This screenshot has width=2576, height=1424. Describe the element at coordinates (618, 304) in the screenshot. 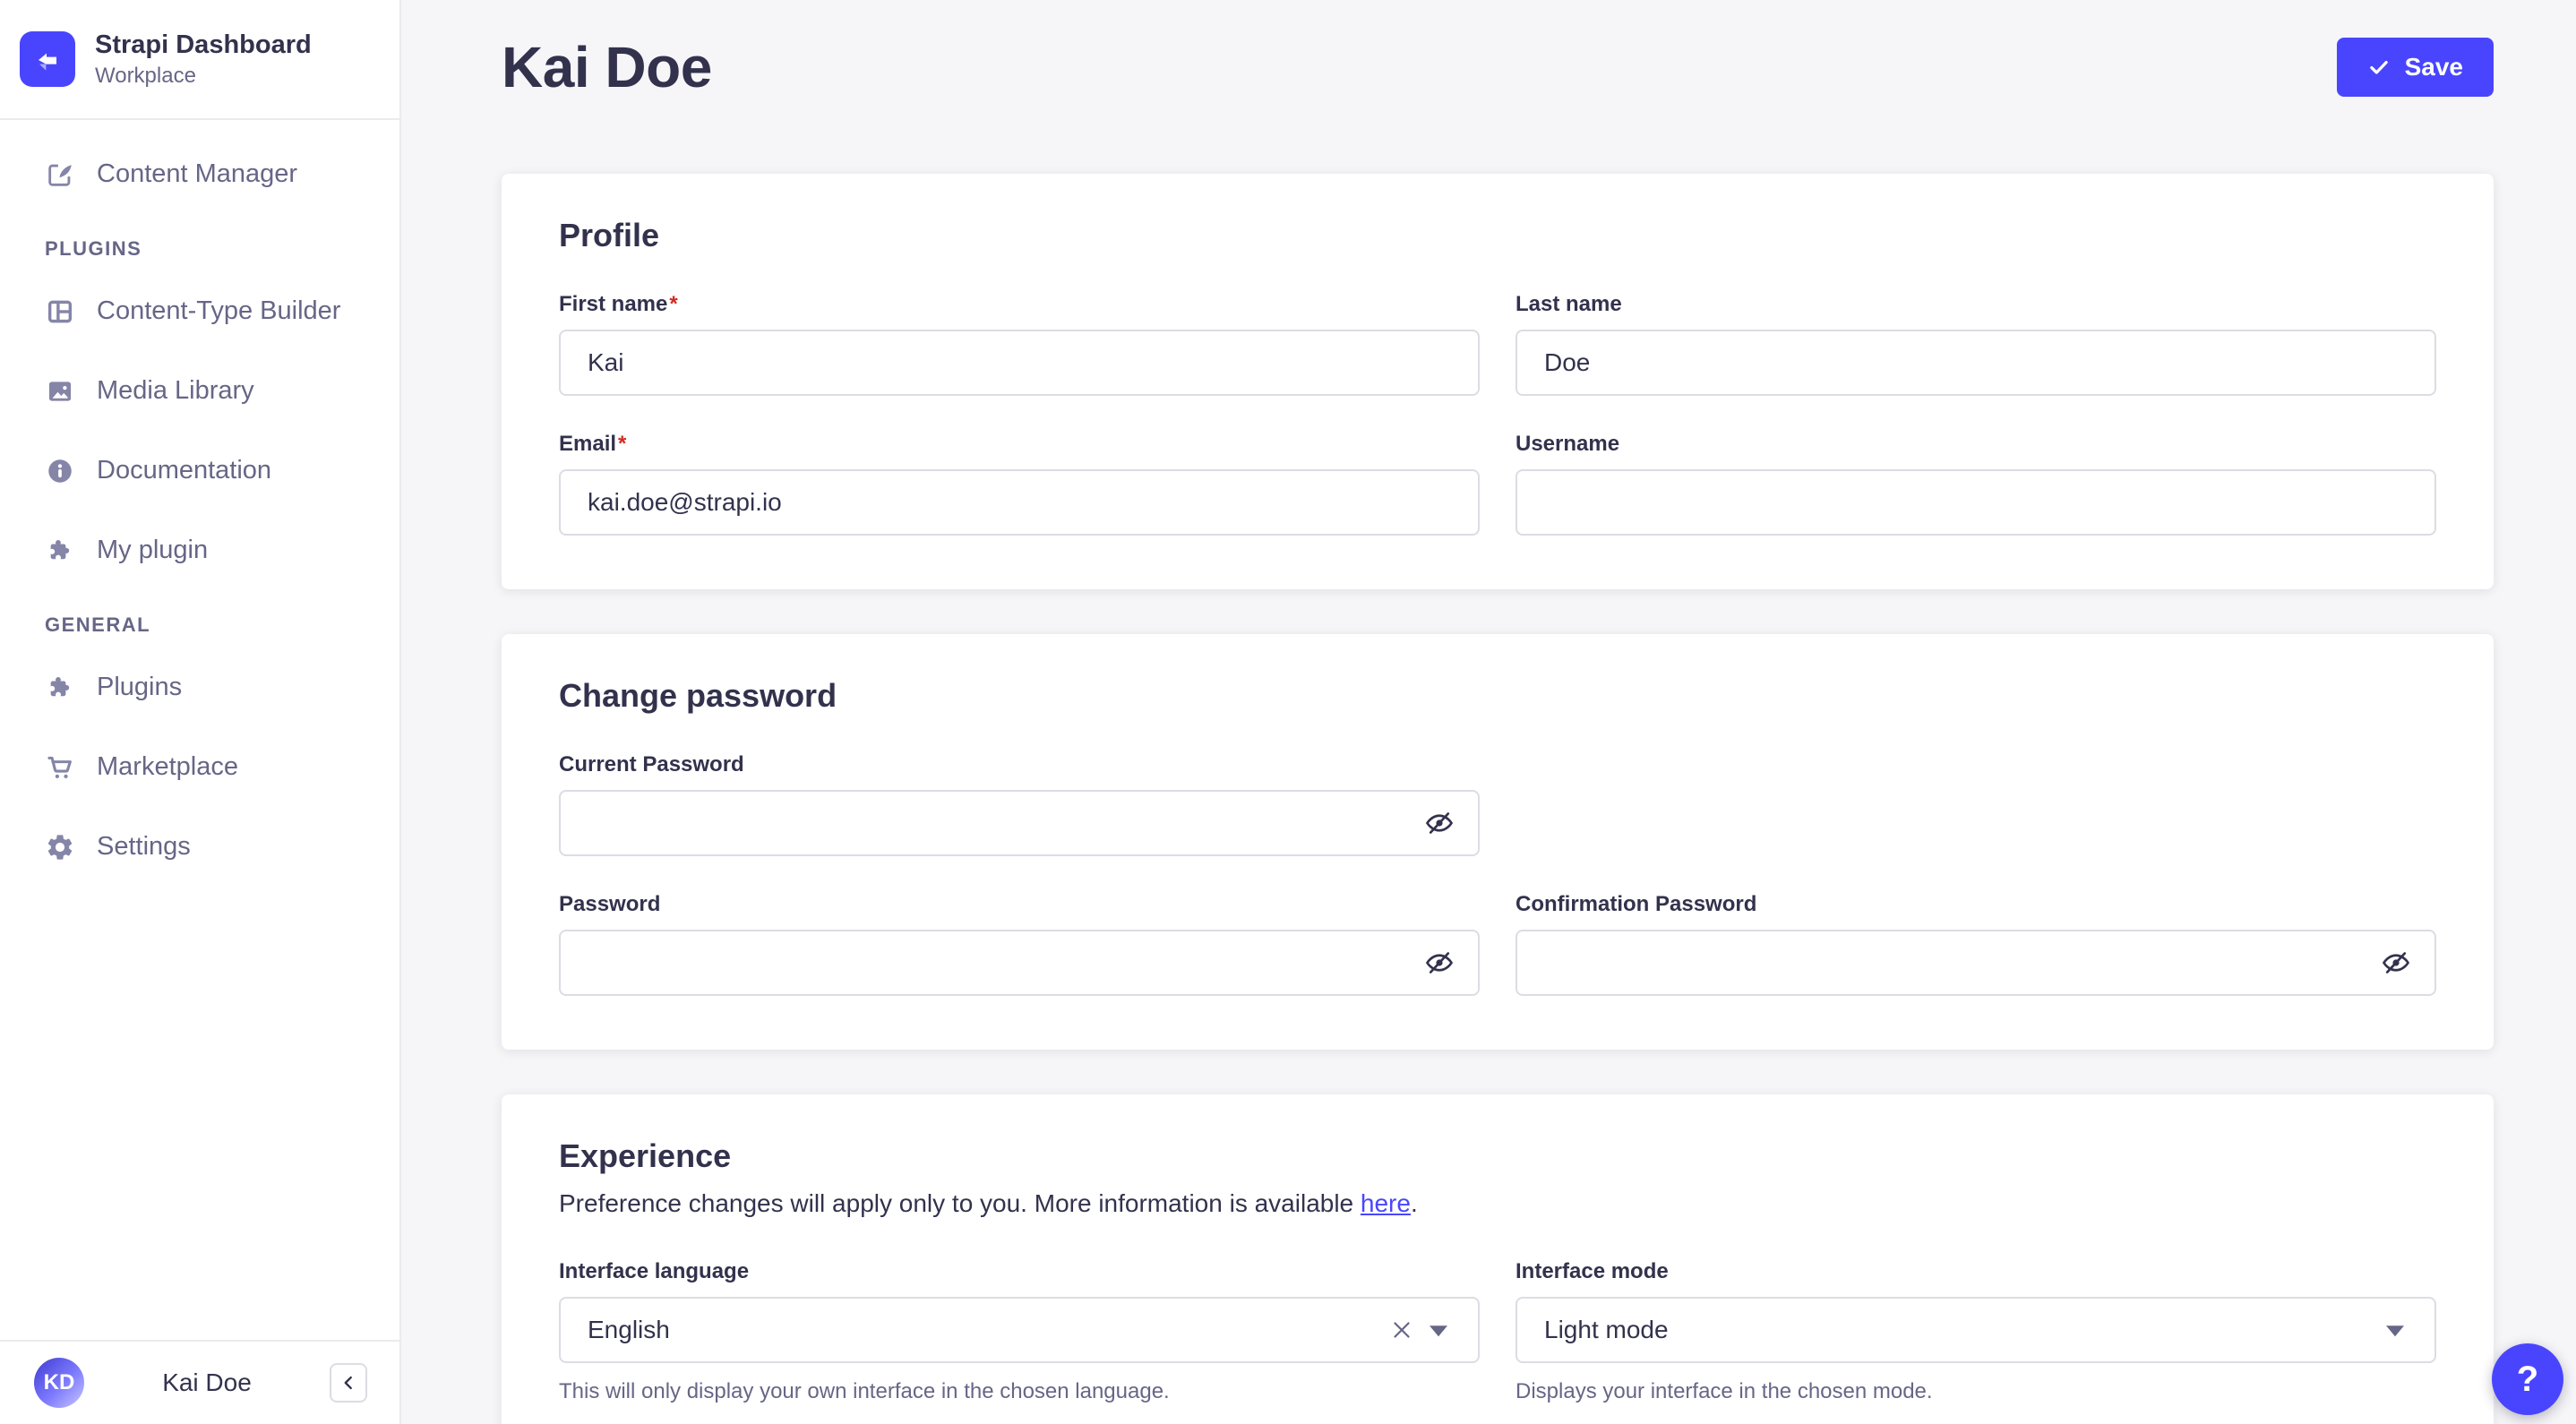

I see `first-name-label: First name*` at that location.